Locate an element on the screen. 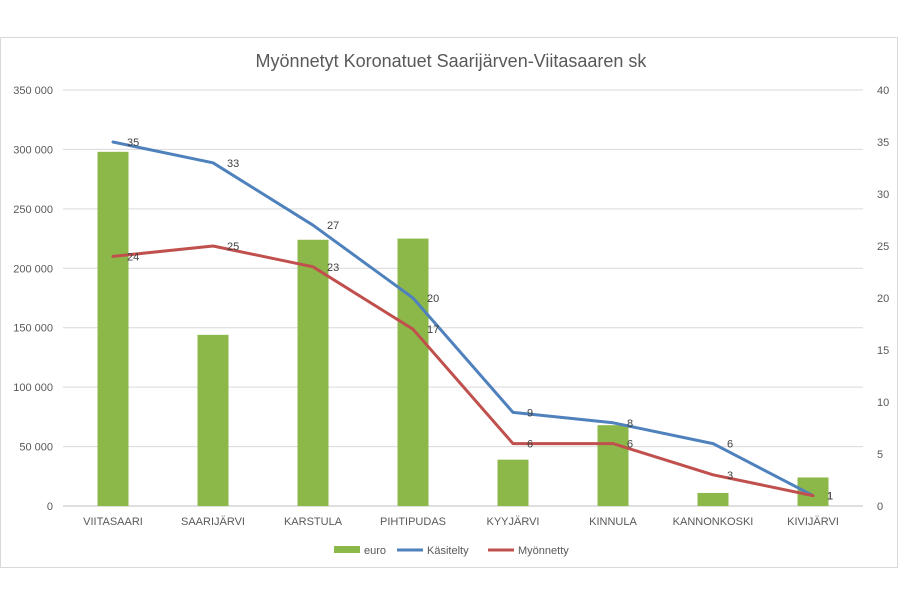  data-label: 24 is located at coordinates (133, 257).